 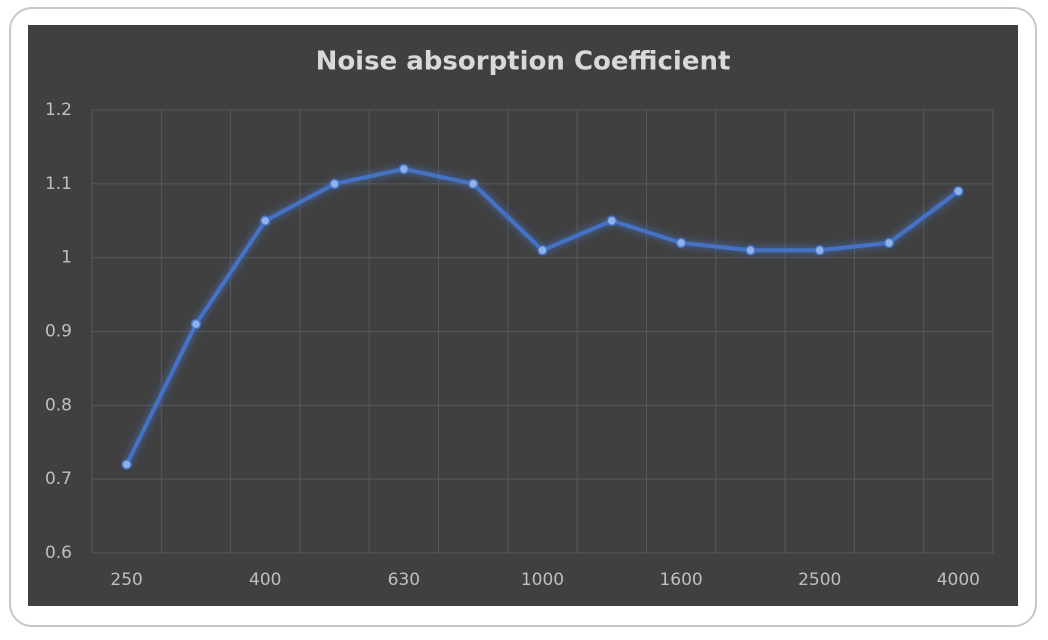 What do you see at coordinates (66, 258) in the screenshot?
I see `y-tick-label: 1` at bounding box center [66, 258].